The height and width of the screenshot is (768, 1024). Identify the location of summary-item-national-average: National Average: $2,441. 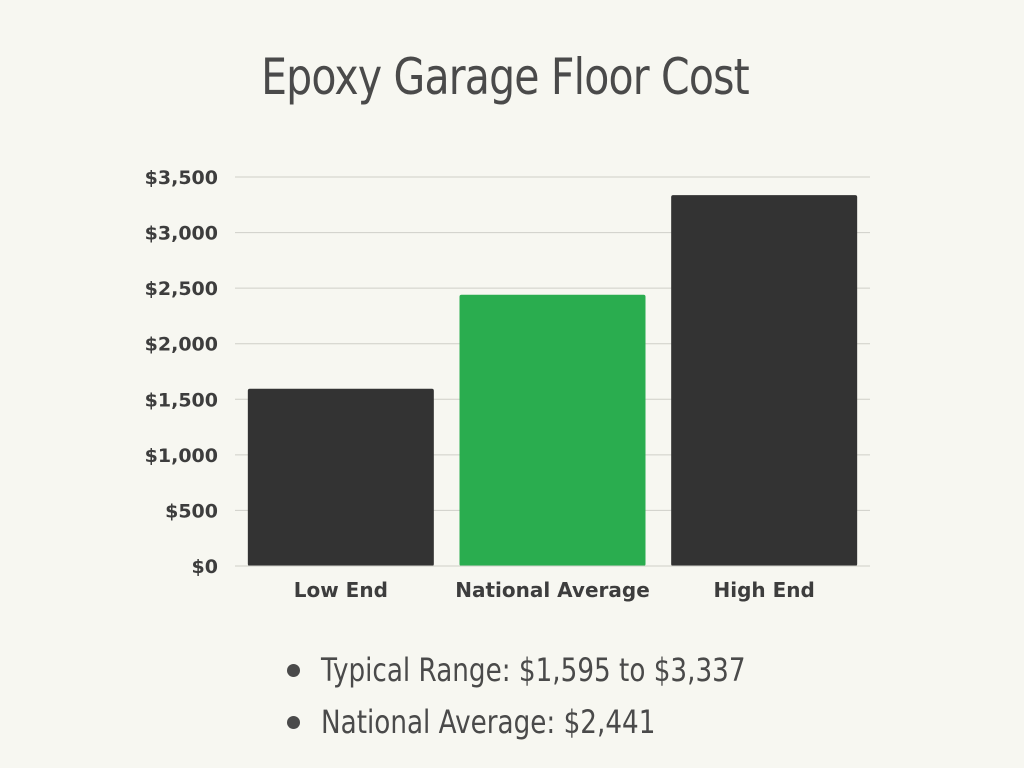
(562, 723).